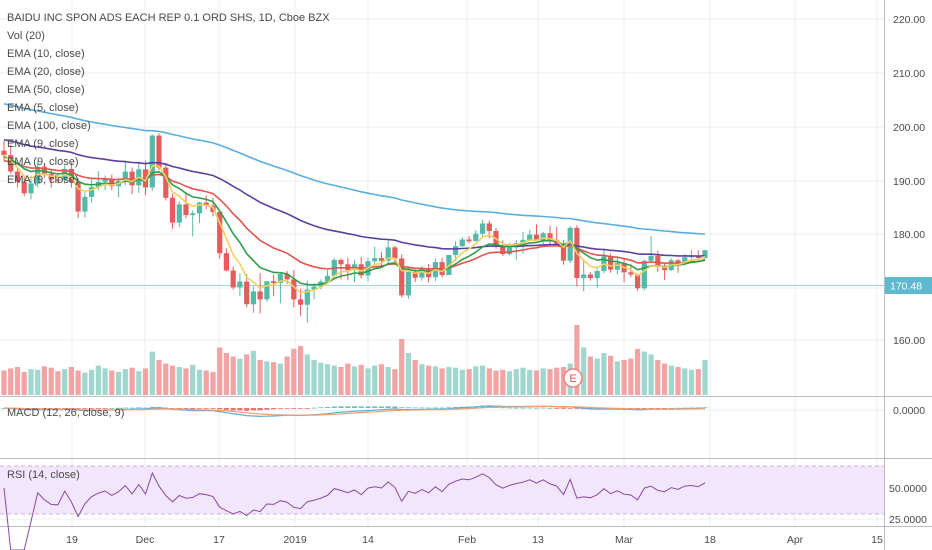  What do you see at coordinates (368, 540) in the screenshot?
I see `time-tick: 14` at bounding box center [368, 540].